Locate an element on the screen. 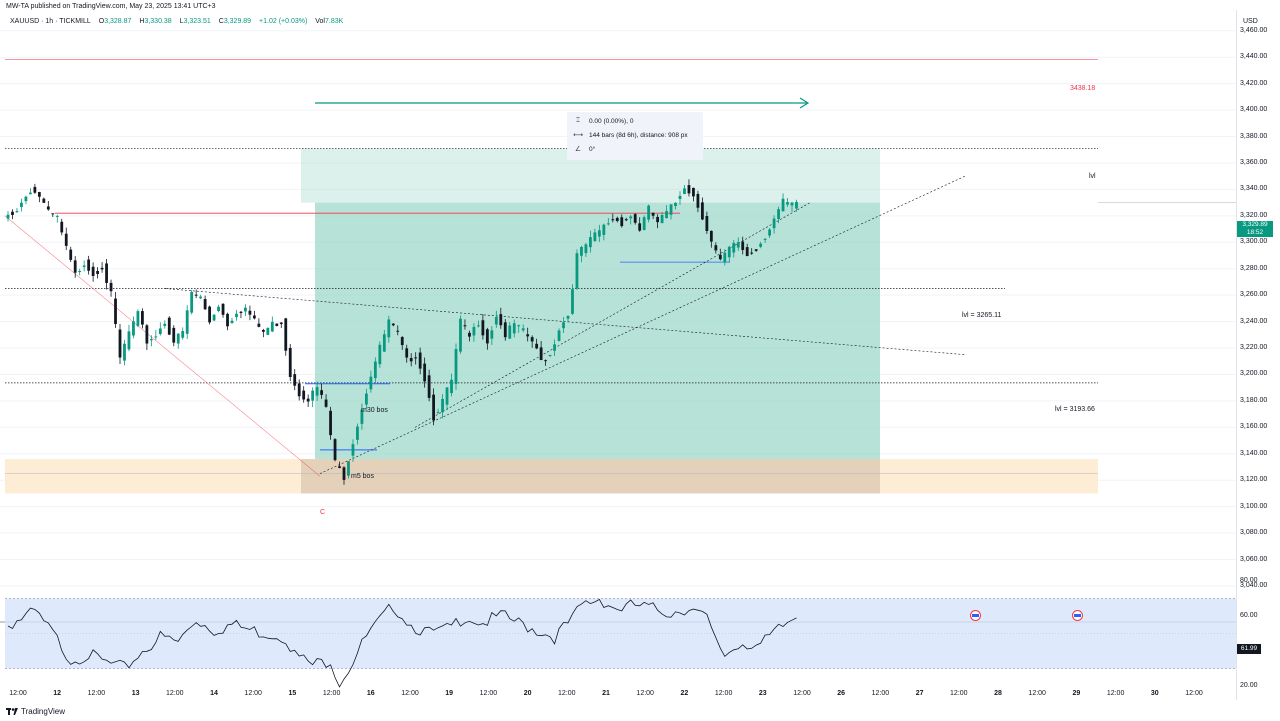  price-tick-label: 3,380.00 is located at coordinates (1254, 136).